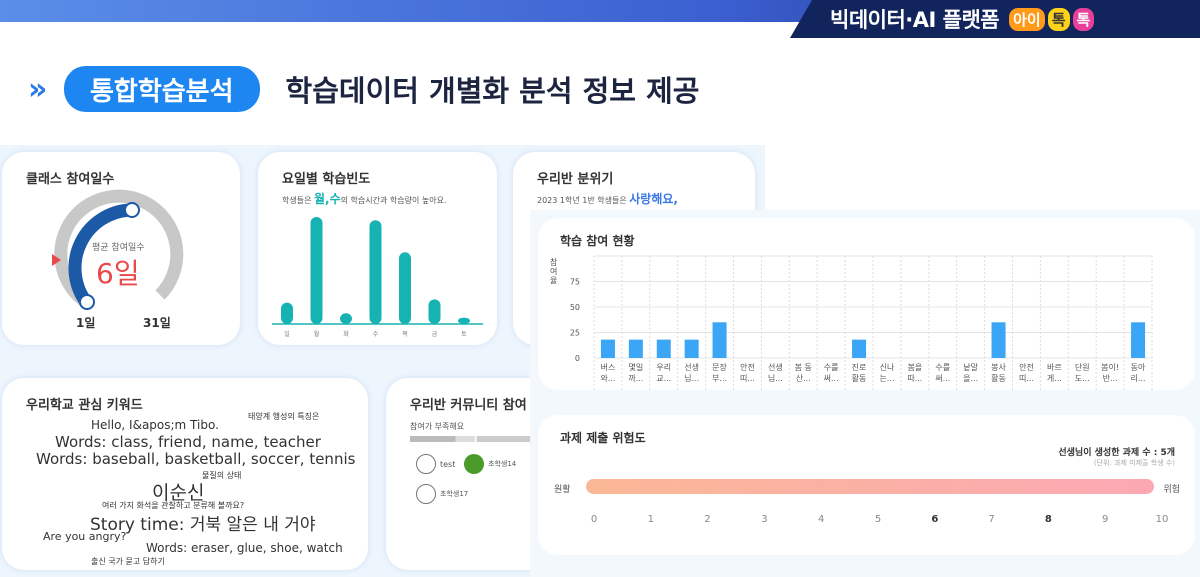 The image size is (1200, 577). I want to click on risk-tick-label: 6, so click(935, 519).